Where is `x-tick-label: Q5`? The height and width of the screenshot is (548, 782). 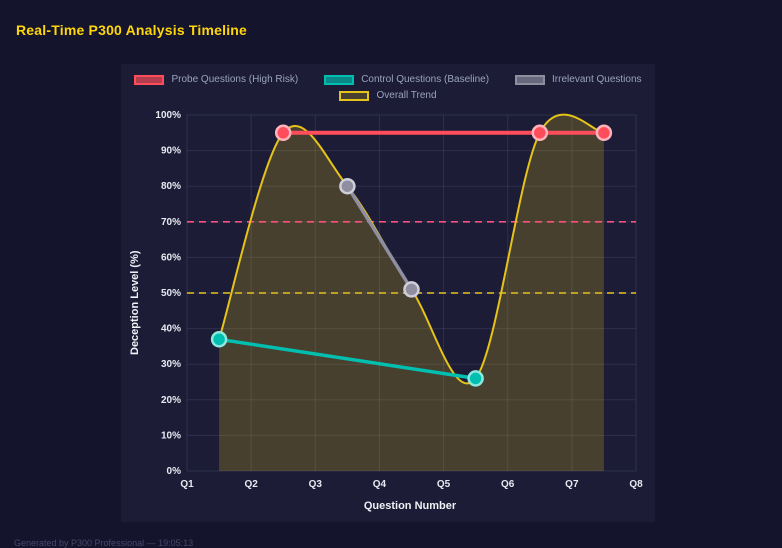 x-tick-label: Q5 is located at coordinates (444, 484).